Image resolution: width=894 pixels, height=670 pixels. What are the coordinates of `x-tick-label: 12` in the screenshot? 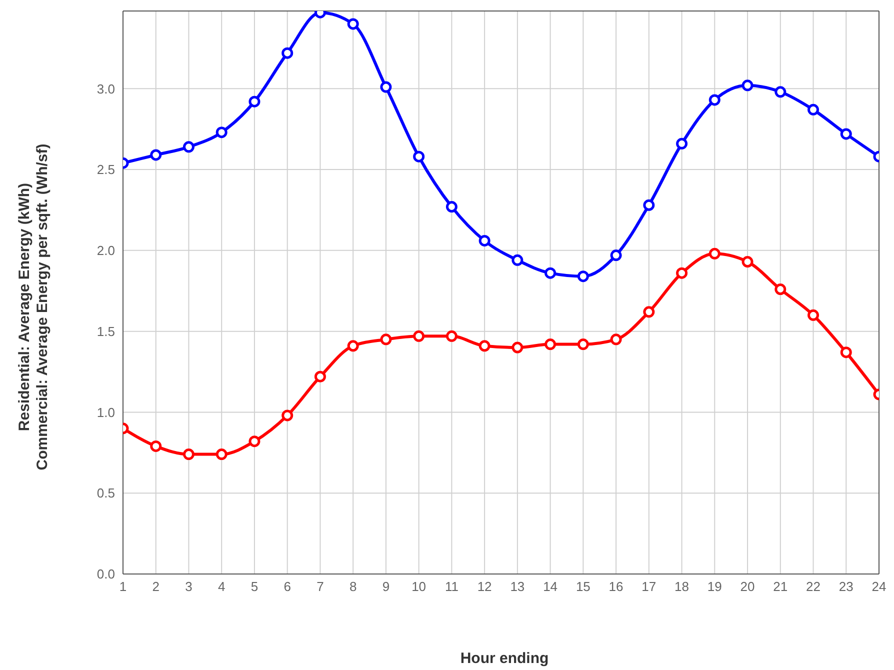 It's located at (484, 586).